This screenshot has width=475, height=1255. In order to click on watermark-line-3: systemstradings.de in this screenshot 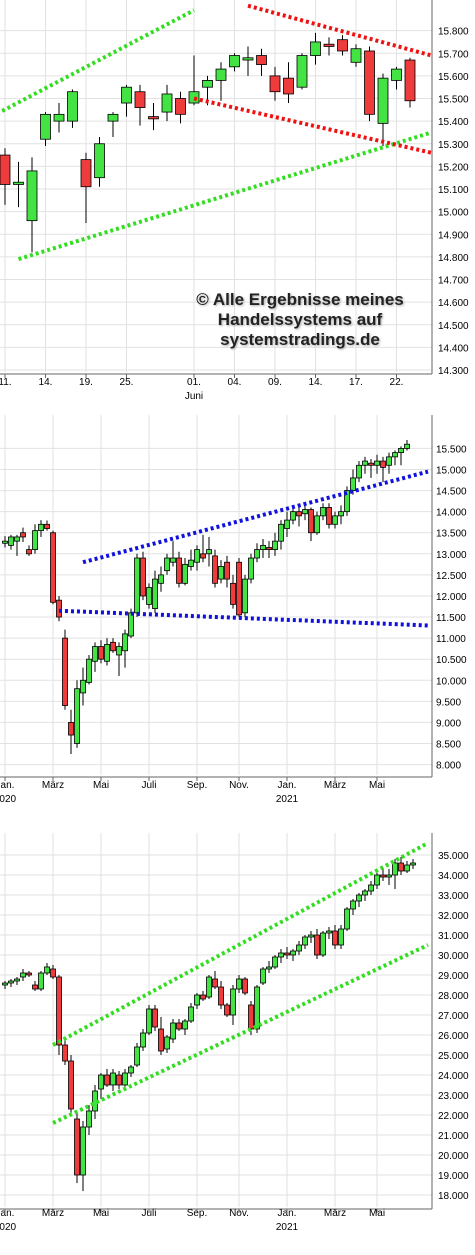, I will do `click(300, 339)`.